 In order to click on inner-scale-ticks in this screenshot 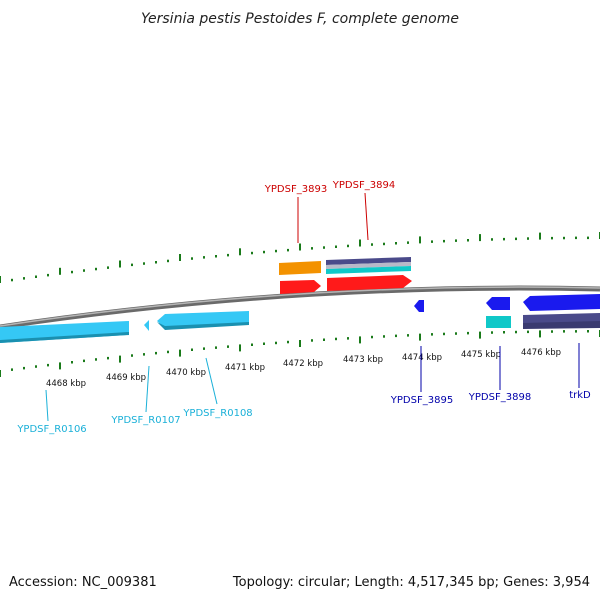, I will do `click(300, 353)`.